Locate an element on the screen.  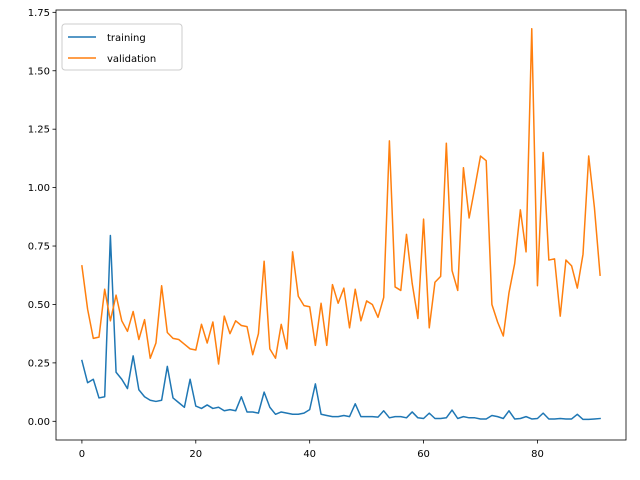
x-tick-label: 60 is located at coordinates (423, 454).